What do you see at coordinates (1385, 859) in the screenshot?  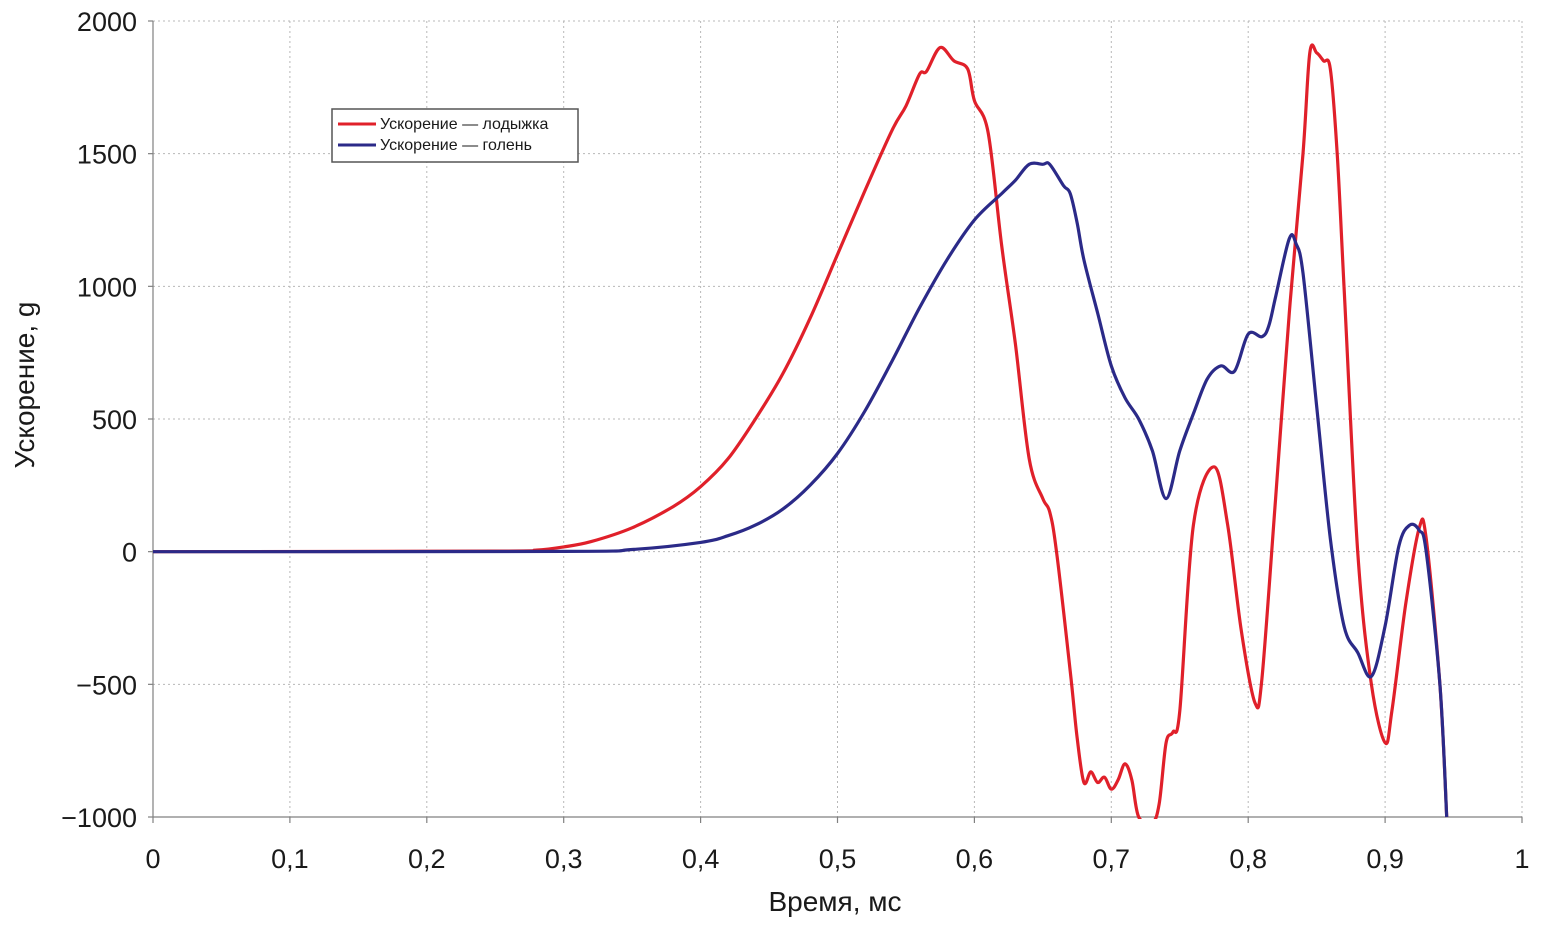 I see `x-tick-label: 0,9` at bounding box center [1385, 859].